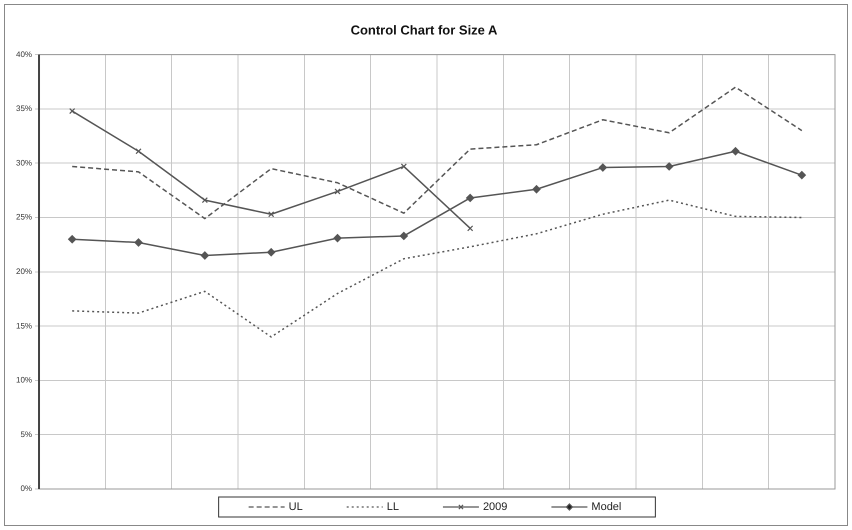 The height and width of the screenshot is (530, 852). I want to click on y-tick-label: 40%, so click(24, 54).